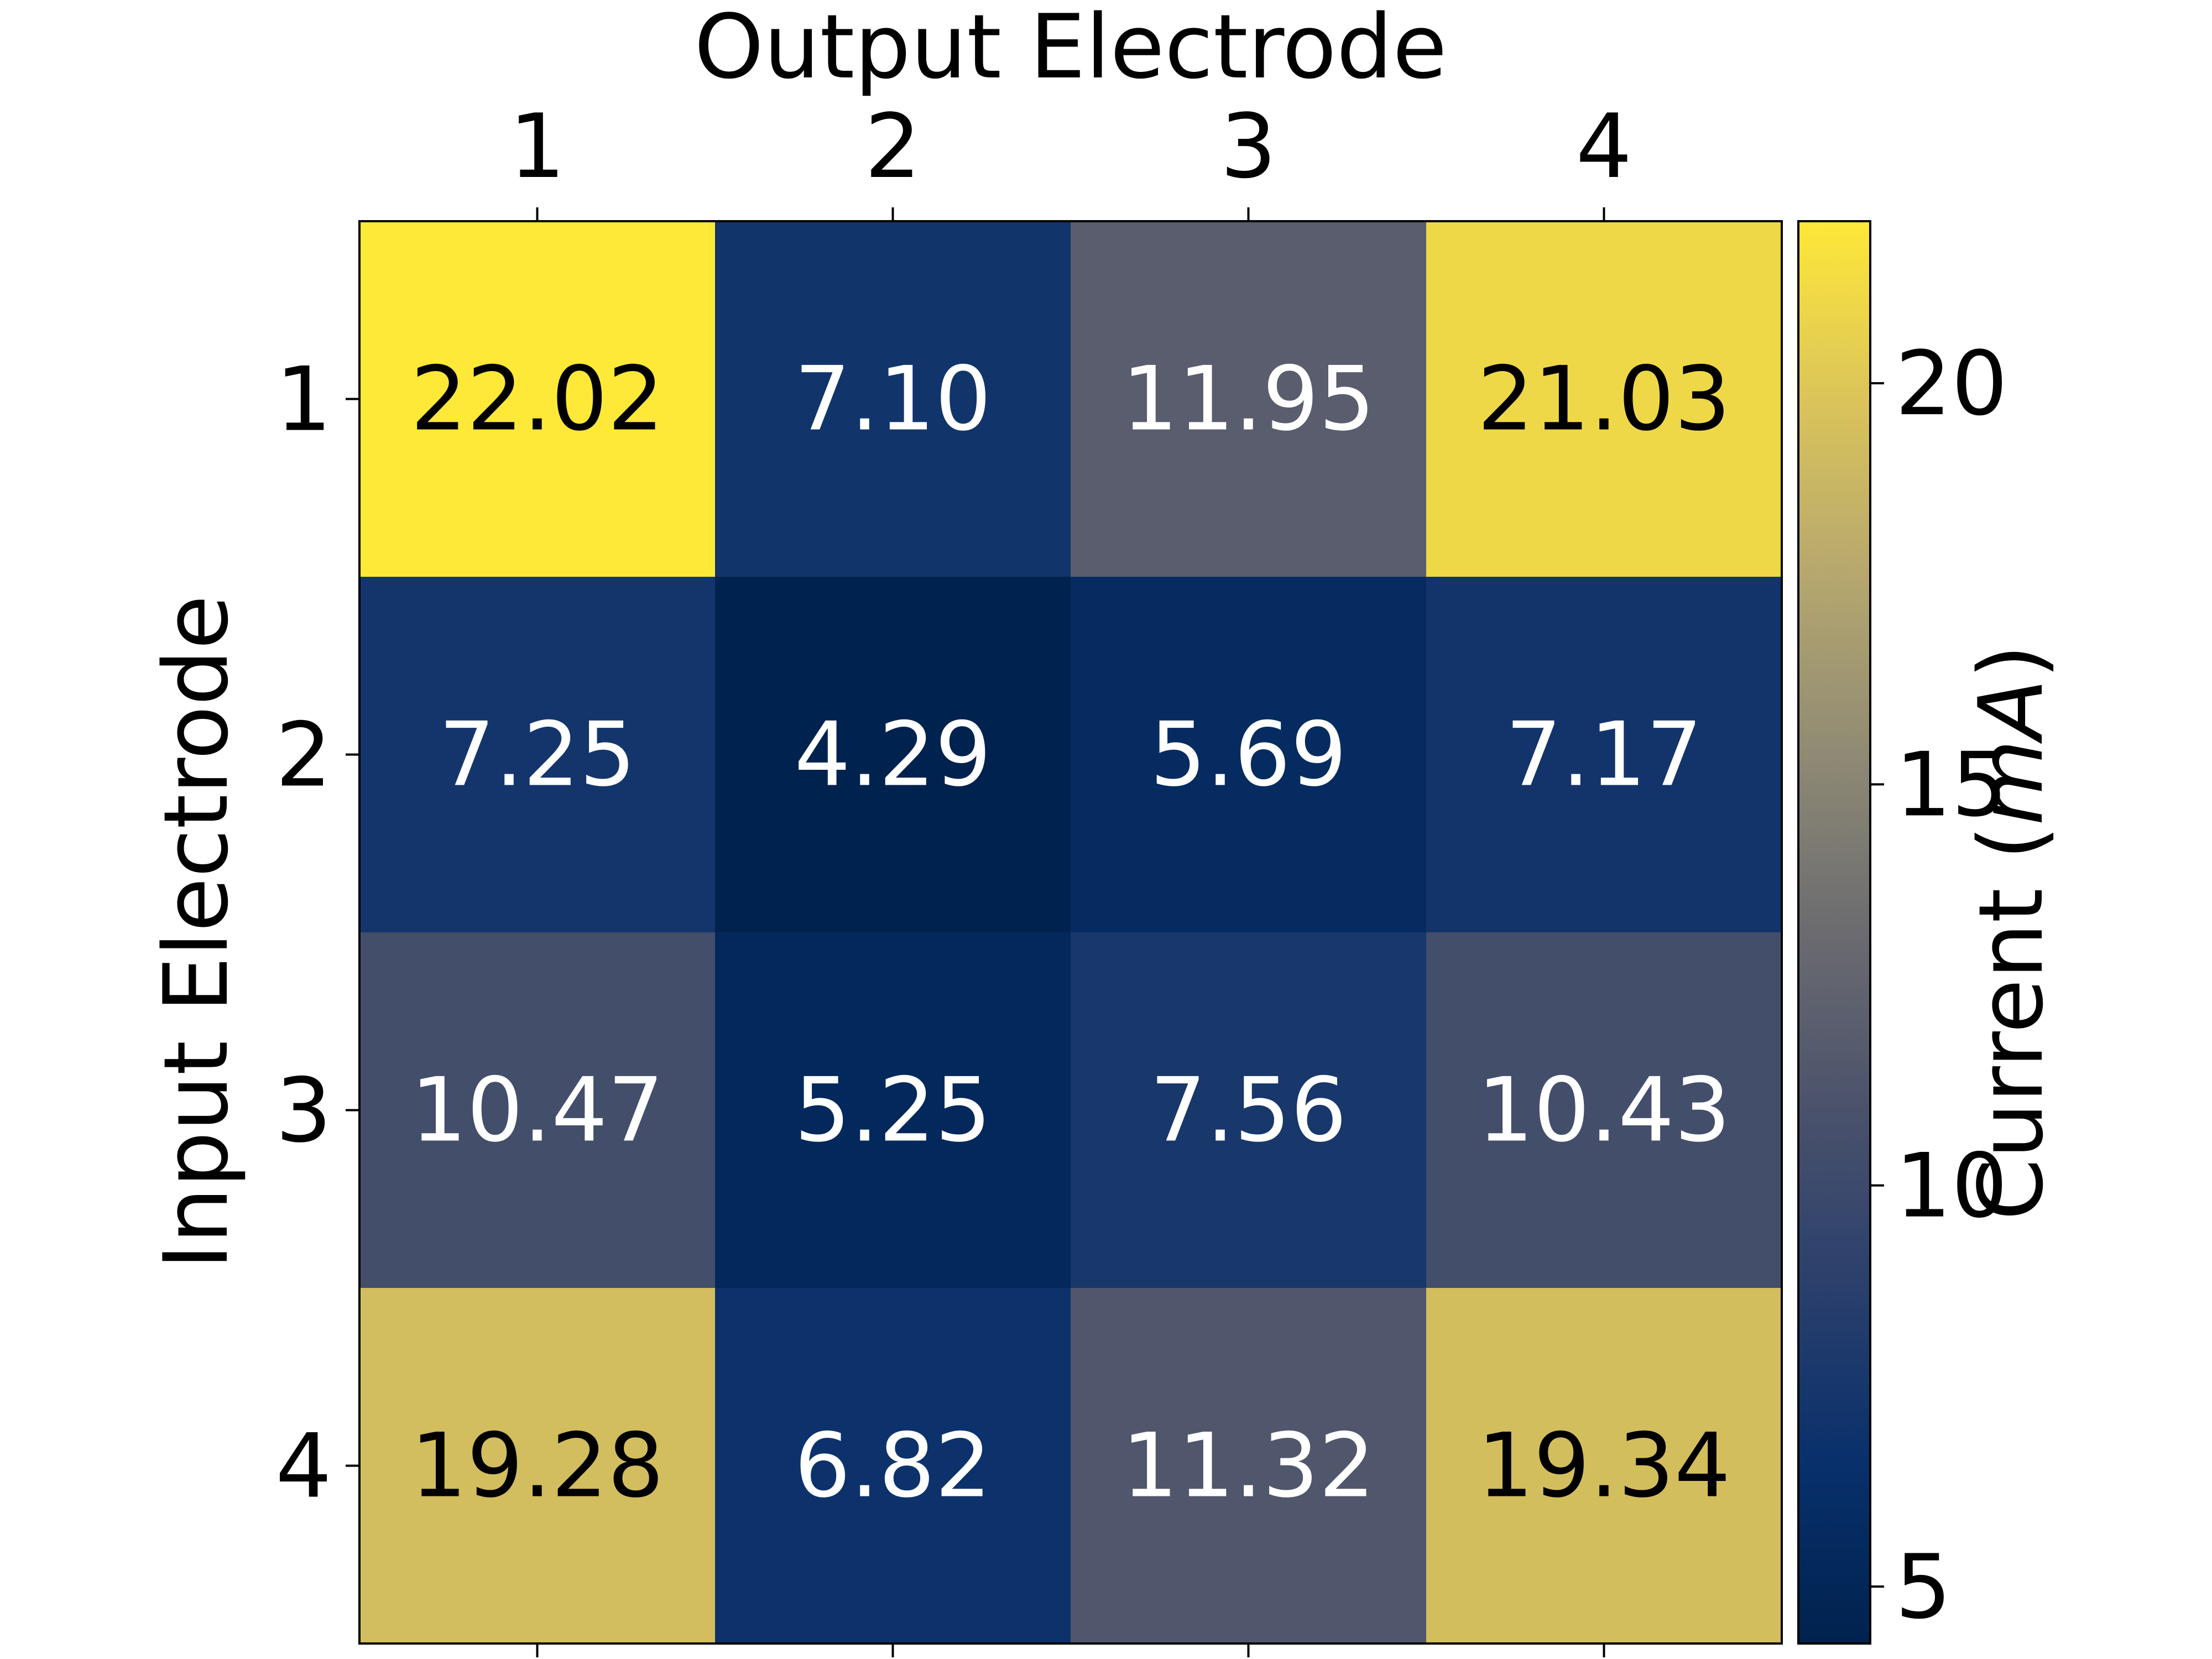 This screenshot has width=2212, height=1659. I want to click on cell-label-r4-c3: 11.32, so click(1248, 1466).